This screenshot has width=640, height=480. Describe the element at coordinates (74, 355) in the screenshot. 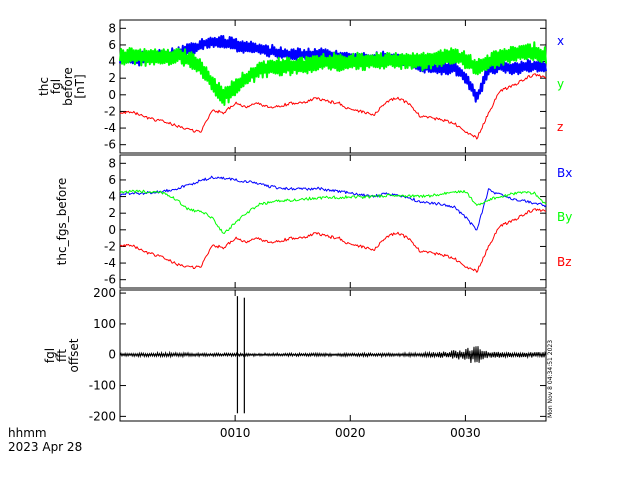

I see `y-axis-label-line: offset` at that location.